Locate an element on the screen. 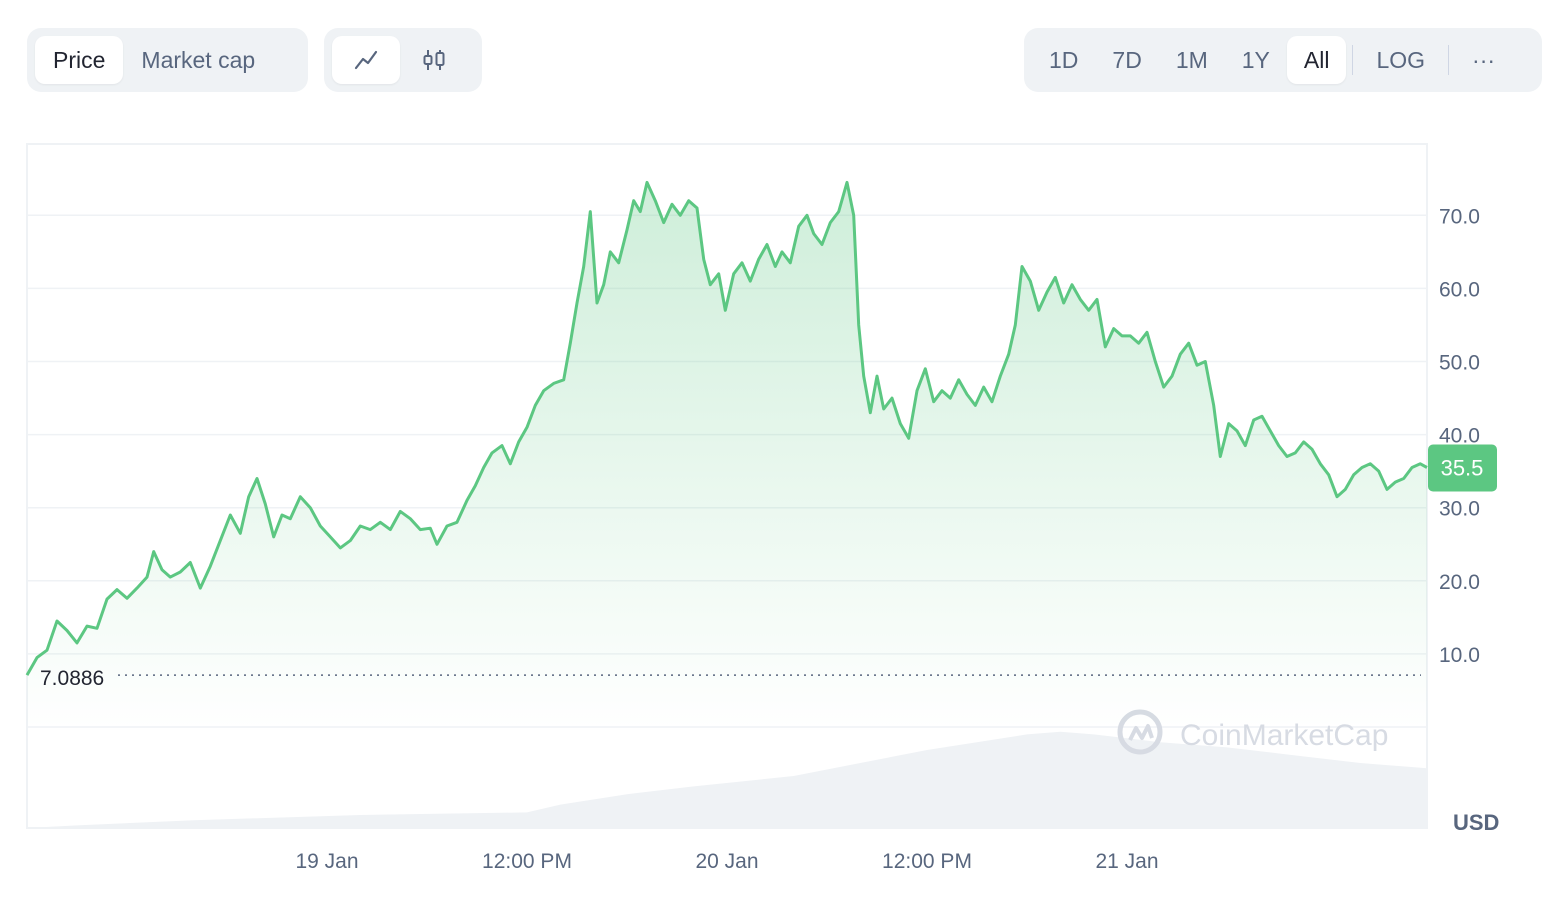  range-1d-button: 1D is located at coordinates (1064, 59).